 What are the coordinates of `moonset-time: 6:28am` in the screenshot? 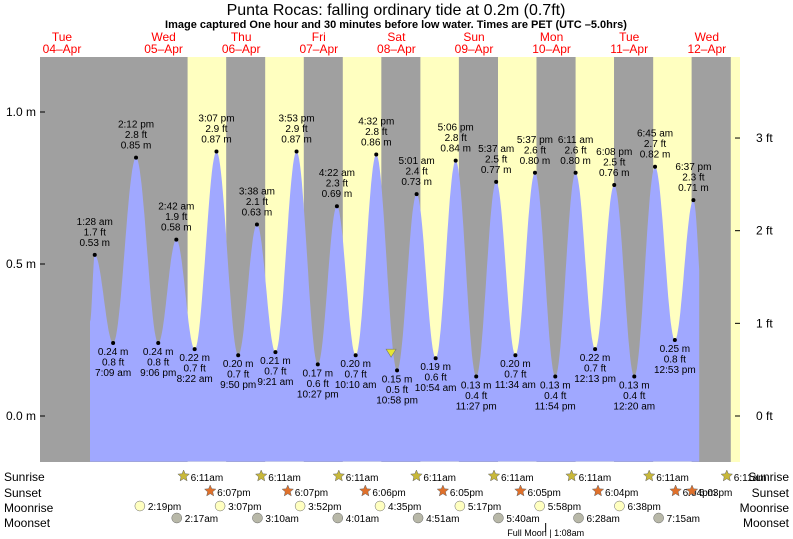 It's located at (603, 519).